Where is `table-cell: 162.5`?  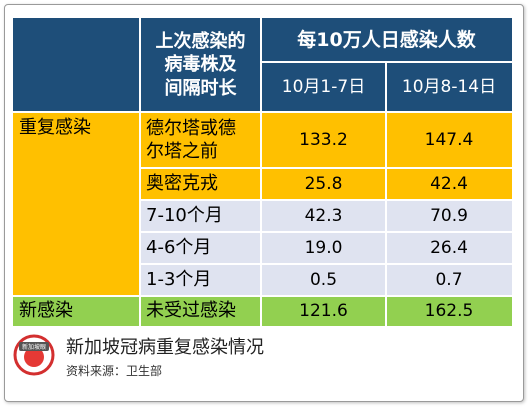
table-cell: 162.5 is located at coordinates (449, 311).